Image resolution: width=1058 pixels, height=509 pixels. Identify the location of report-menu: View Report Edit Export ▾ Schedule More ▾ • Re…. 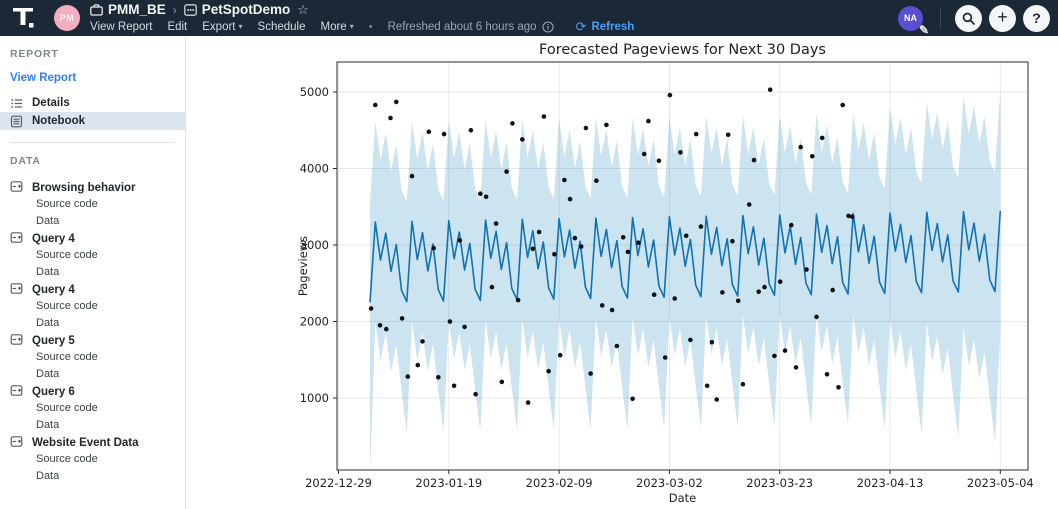
(362, 27).